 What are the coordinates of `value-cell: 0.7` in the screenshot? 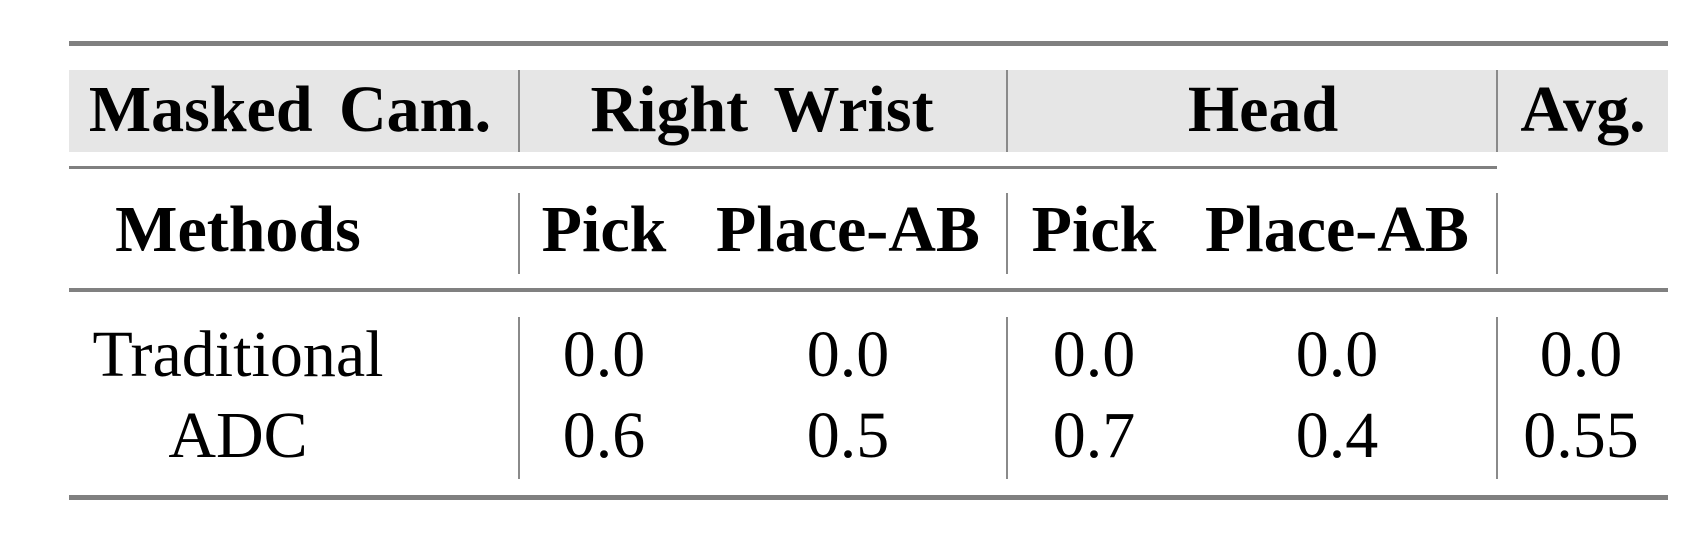 It's located at (1094, 435).